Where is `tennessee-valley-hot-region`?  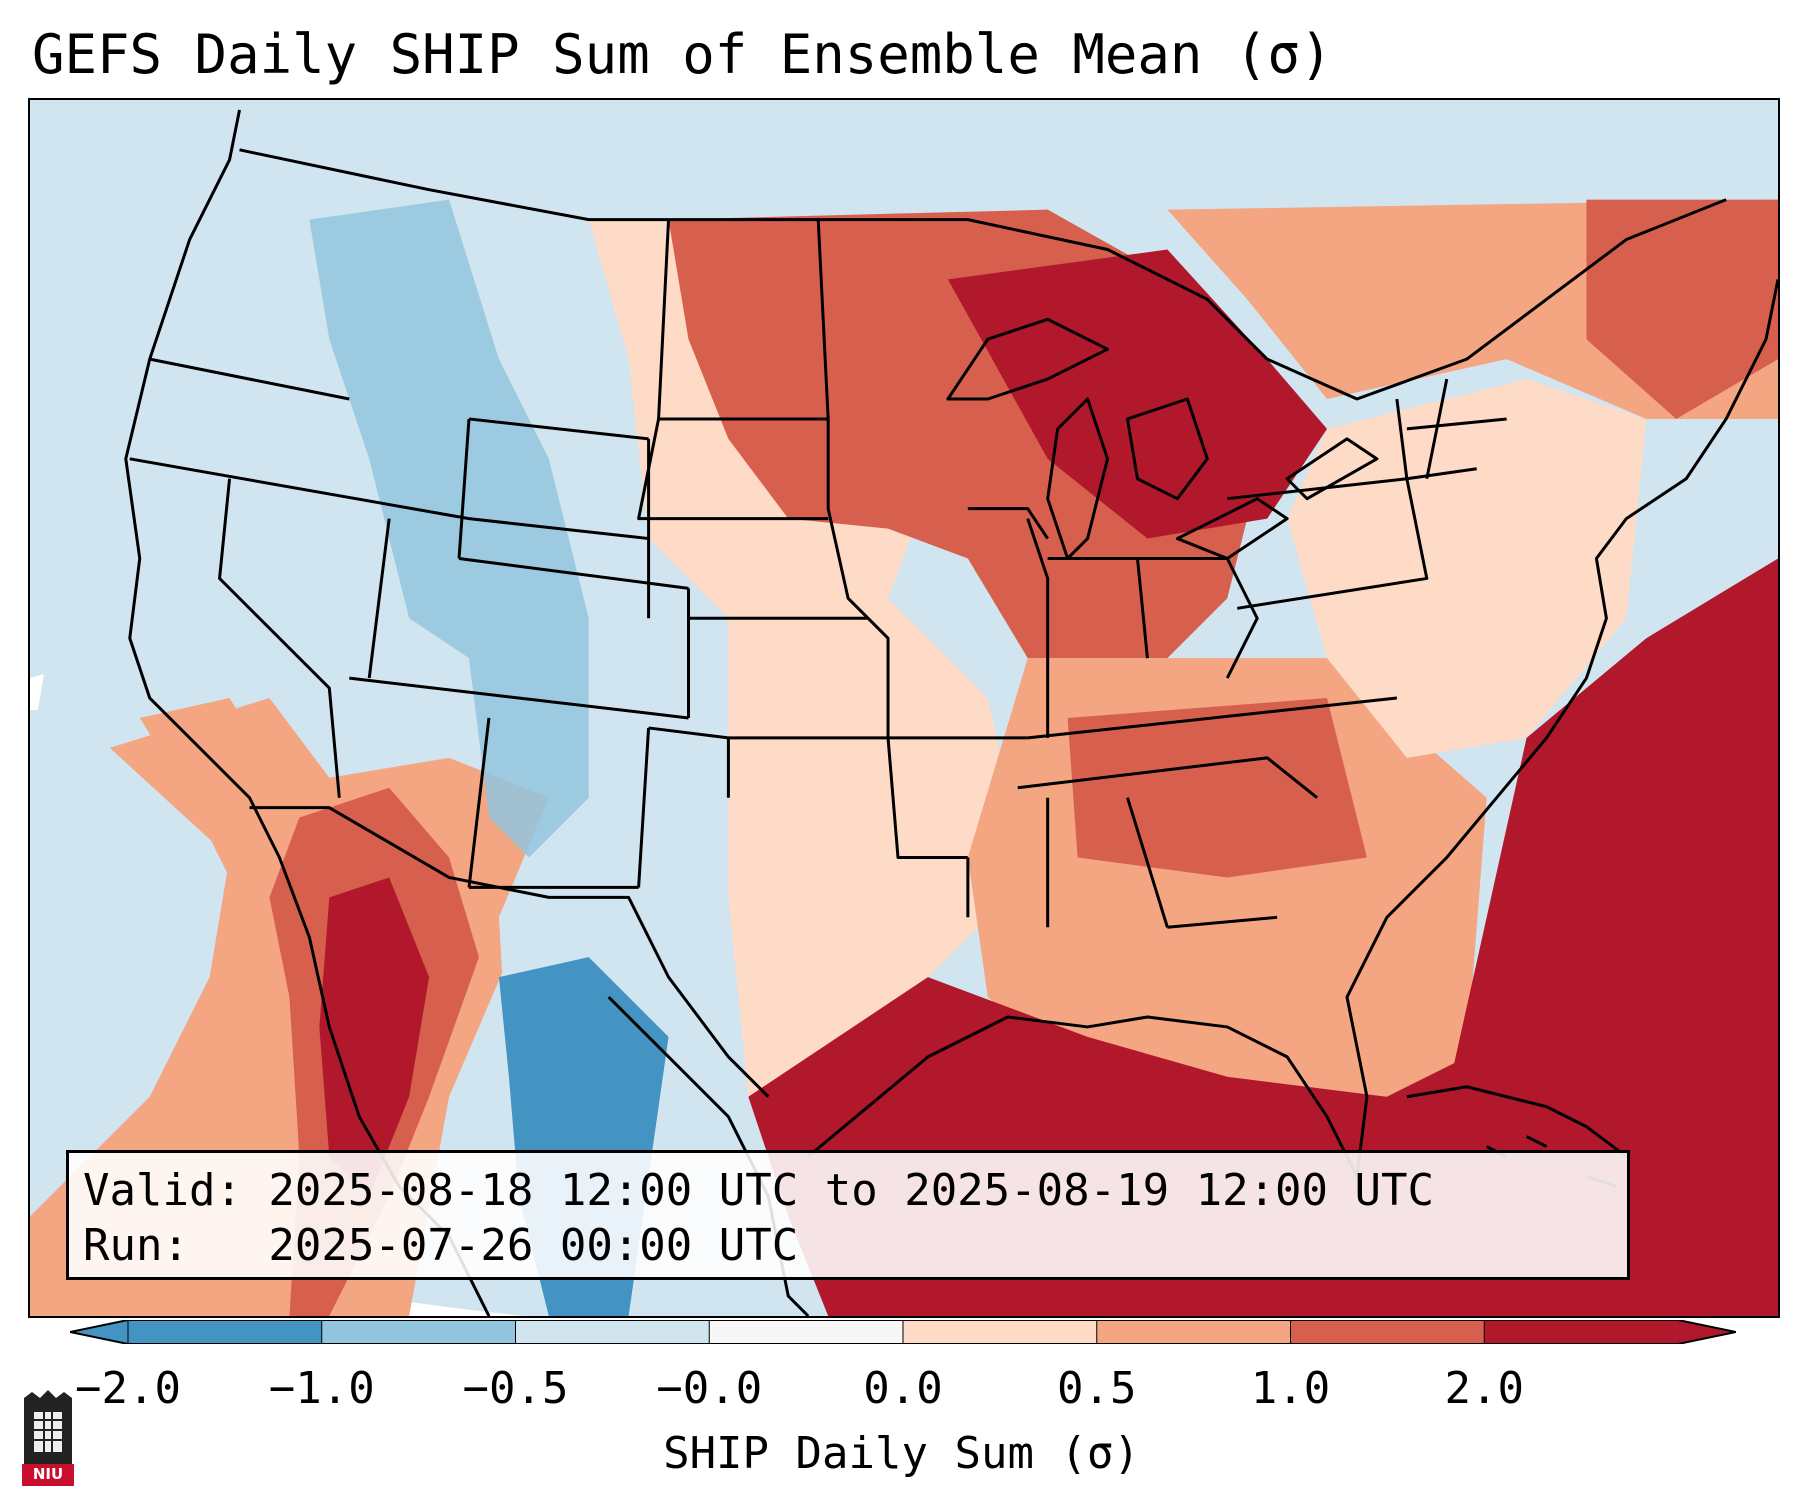 tennessee-valley-hot-region is located at coordinates (1217, 788).